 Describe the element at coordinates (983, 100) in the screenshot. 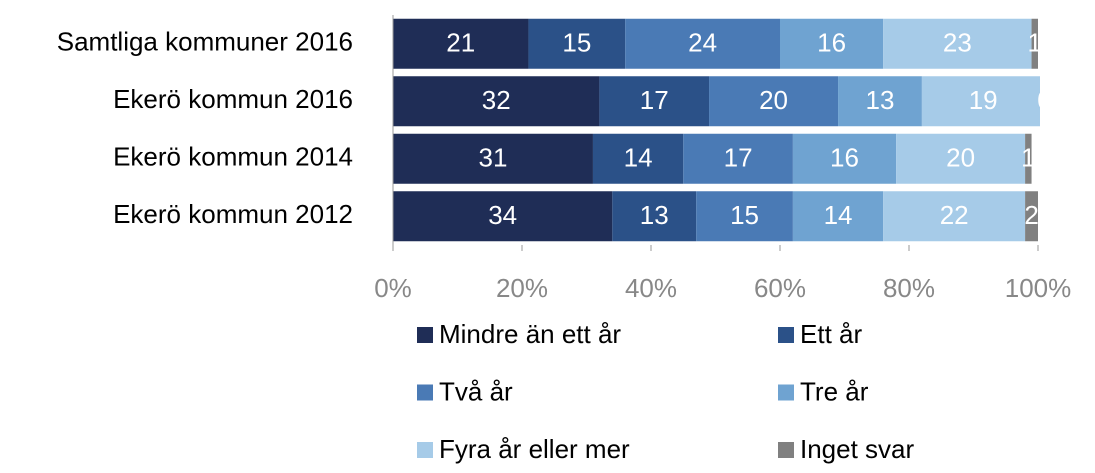

I see `data-label: 19` at that location.